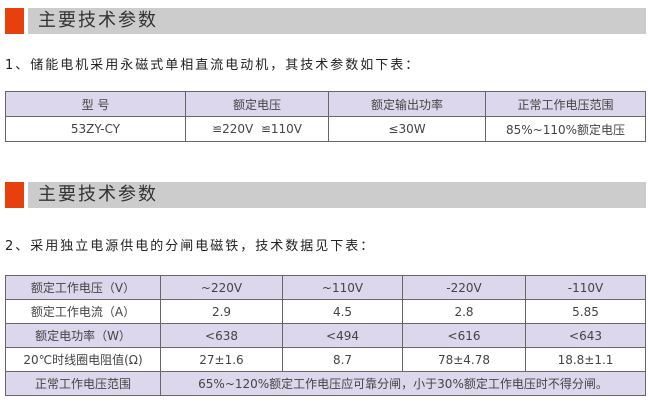 The image size is (648, 407). I want to click on cell: -110V, so click(585, 287).